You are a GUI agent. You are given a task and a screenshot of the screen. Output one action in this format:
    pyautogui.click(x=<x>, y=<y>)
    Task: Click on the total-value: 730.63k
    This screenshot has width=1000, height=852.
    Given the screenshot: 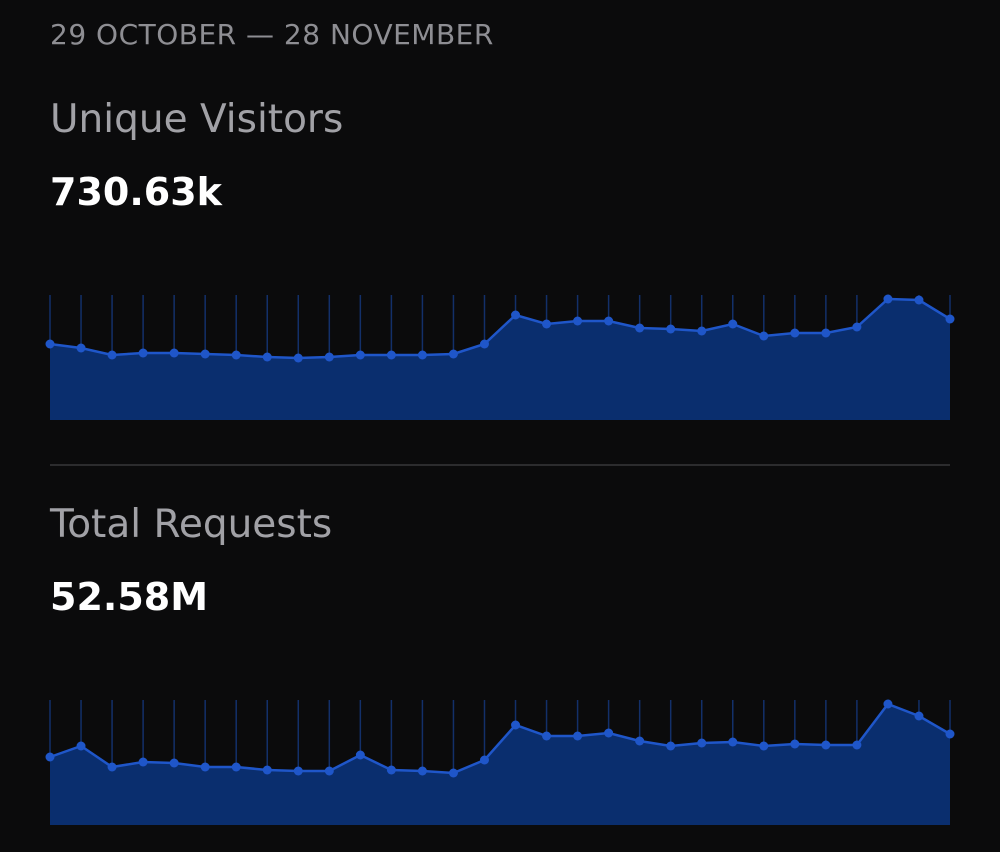 What is the action you would take?
    pyautogui.click(x=136, y=192)
    